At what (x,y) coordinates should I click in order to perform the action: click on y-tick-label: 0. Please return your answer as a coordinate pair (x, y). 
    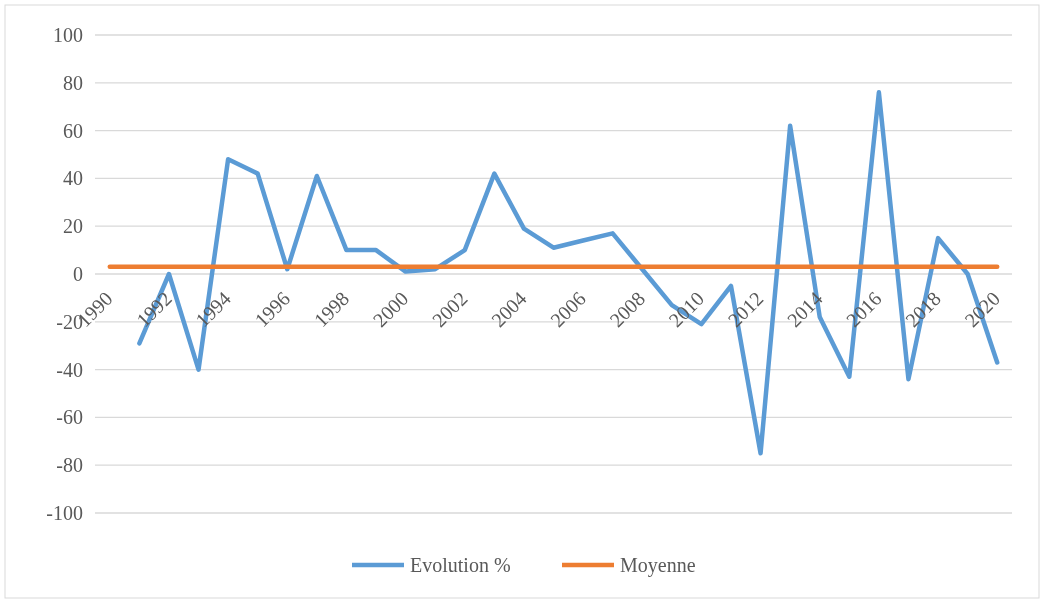
    Looking at the image, I should click on (78, 274).